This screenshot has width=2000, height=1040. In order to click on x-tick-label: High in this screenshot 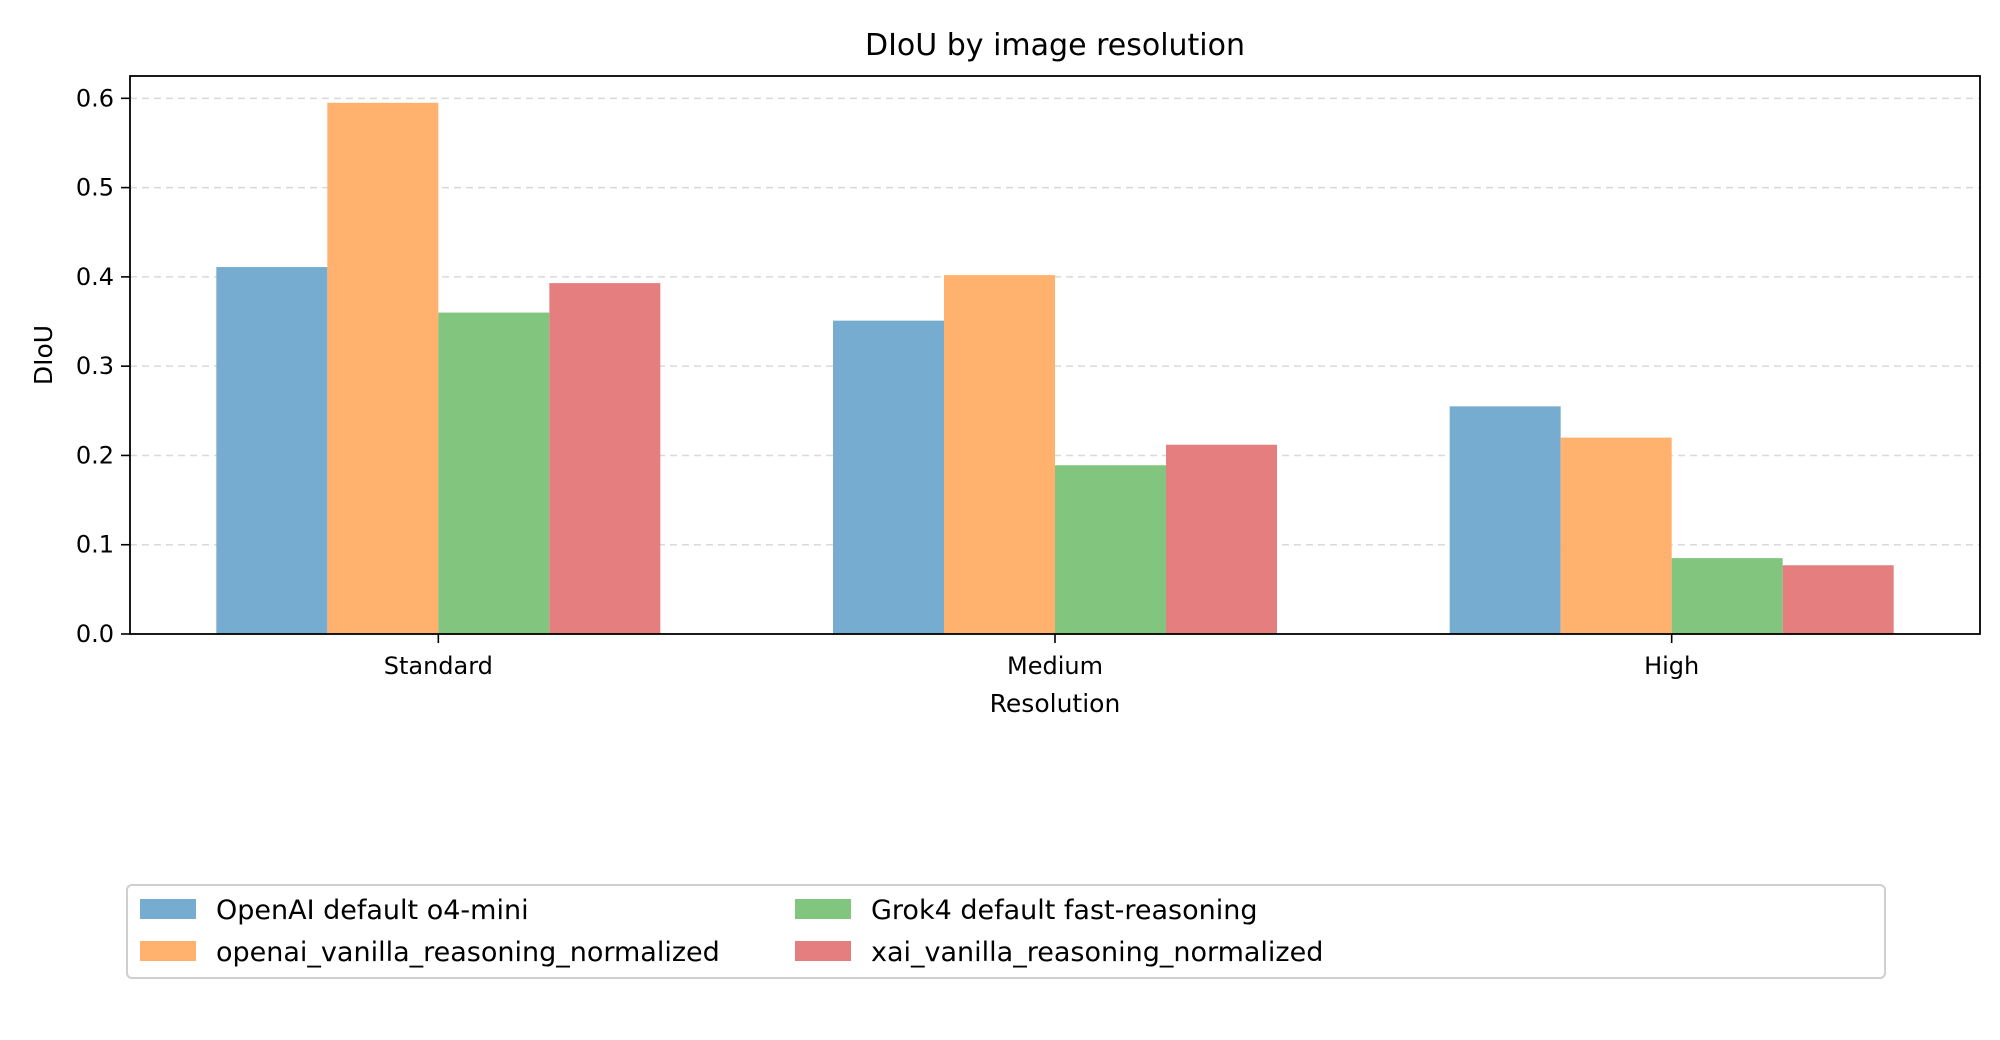, I will do `click(1671, 666)`.